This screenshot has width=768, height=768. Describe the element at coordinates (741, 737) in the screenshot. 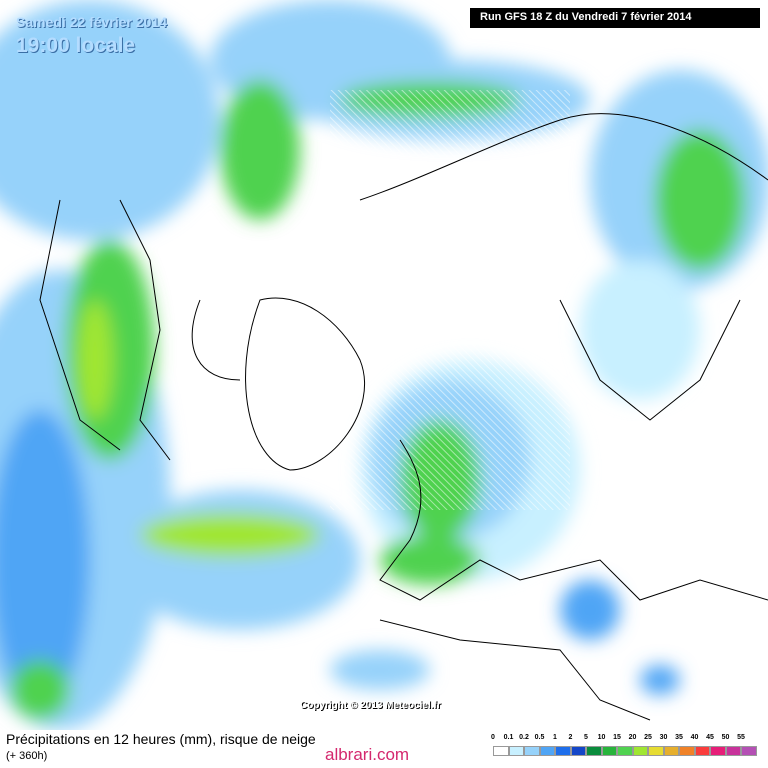

I see `legend-label: 55` at that location.